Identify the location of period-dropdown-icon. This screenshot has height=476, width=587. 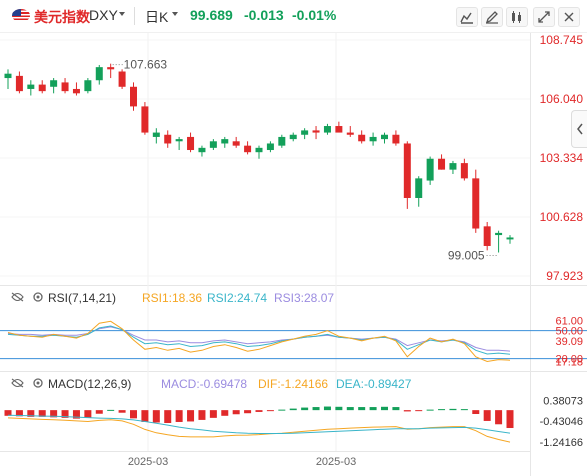
(175, 14).